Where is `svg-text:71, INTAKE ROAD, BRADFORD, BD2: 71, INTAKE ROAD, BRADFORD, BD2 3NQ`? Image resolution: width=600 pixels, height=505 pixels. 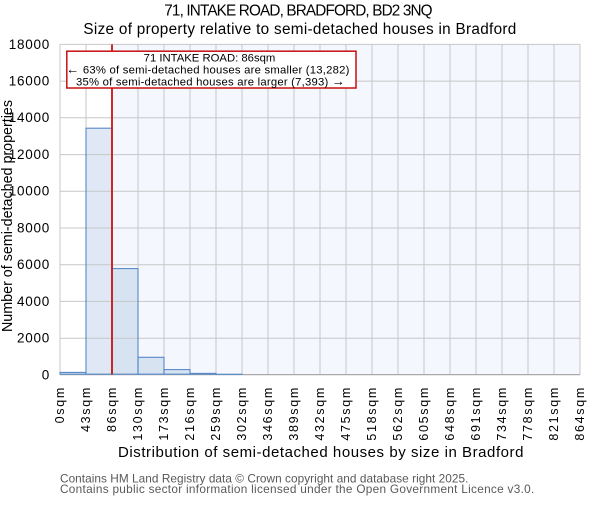
svg-text:71, INTAKE ROAD, BRADFORD, BD2: 71, INTAKE ROAD, BRADFORD, BD2 3NQ is located at coordinates (298, 11).